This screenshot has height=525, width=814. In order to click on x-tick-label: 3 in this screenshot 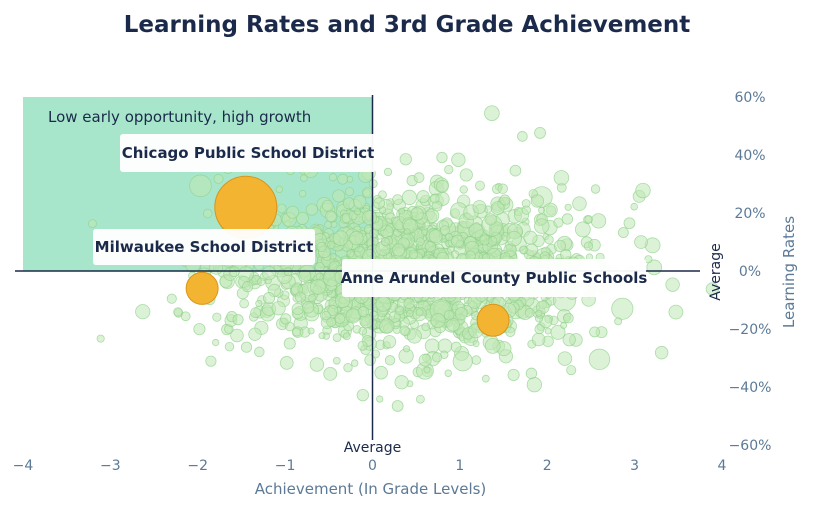, I will do `click(634, 466)`.